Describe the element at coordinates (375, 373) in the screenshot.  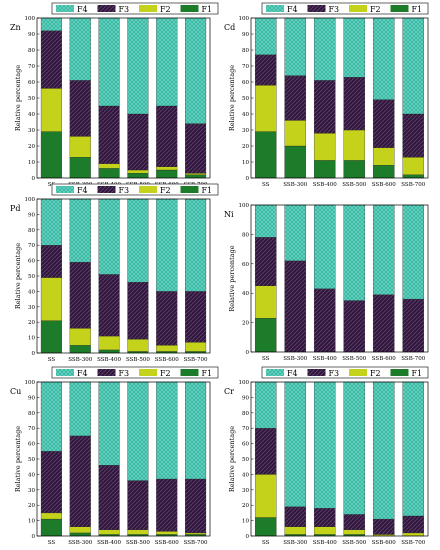
I see `legend-label-f2: F2` at that location.